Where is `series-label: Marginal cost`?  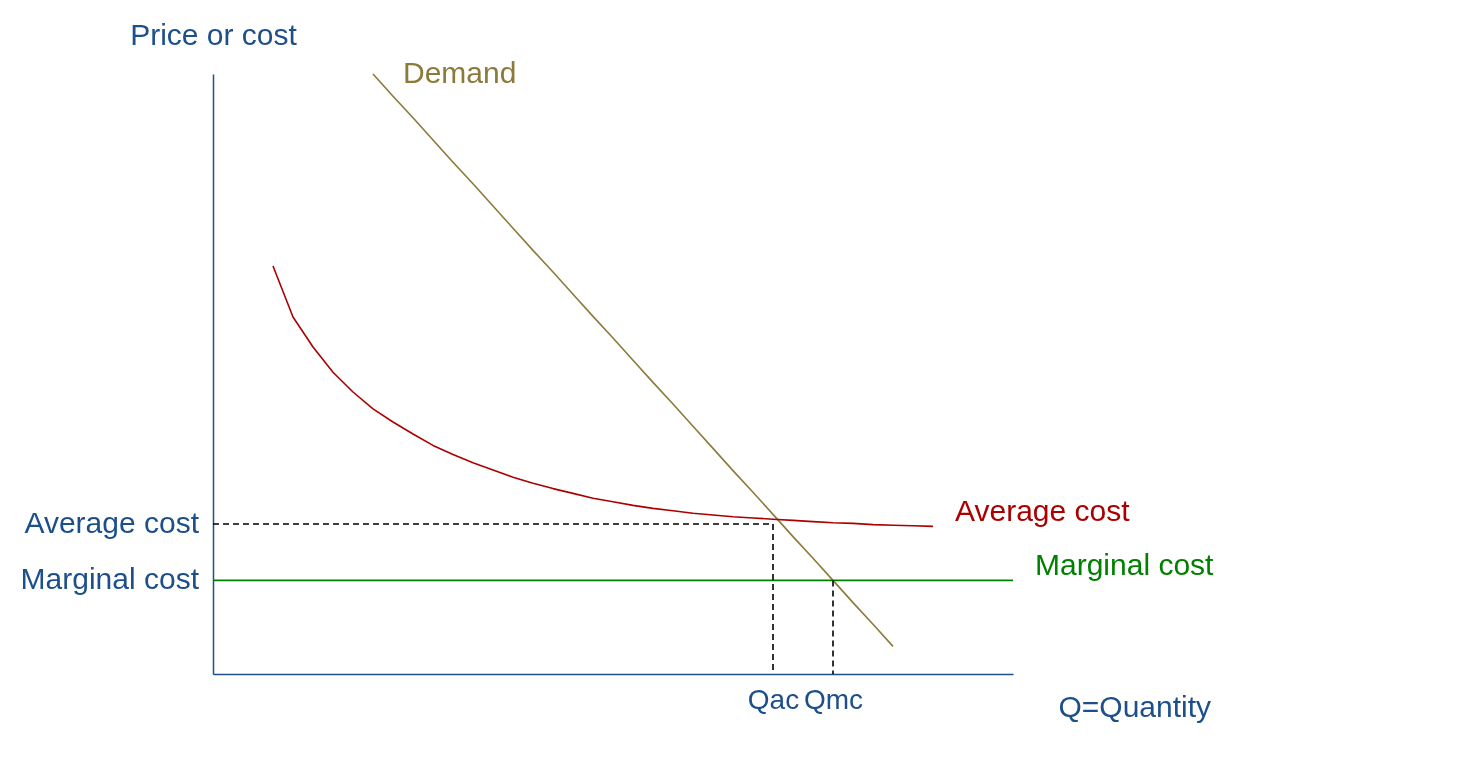
series-label: Marginal cost is located at coordinates (1125, 565).